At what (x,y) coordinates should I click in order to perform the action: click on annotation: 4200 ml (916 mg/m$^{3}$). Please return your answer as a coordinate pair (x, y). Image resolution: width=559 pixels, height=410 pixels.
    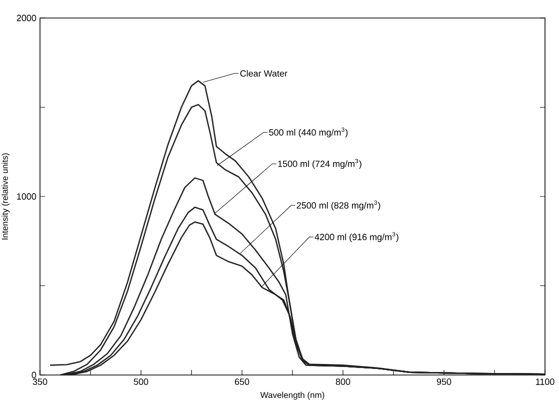
    Looking at the image, I should click on (356, 237).